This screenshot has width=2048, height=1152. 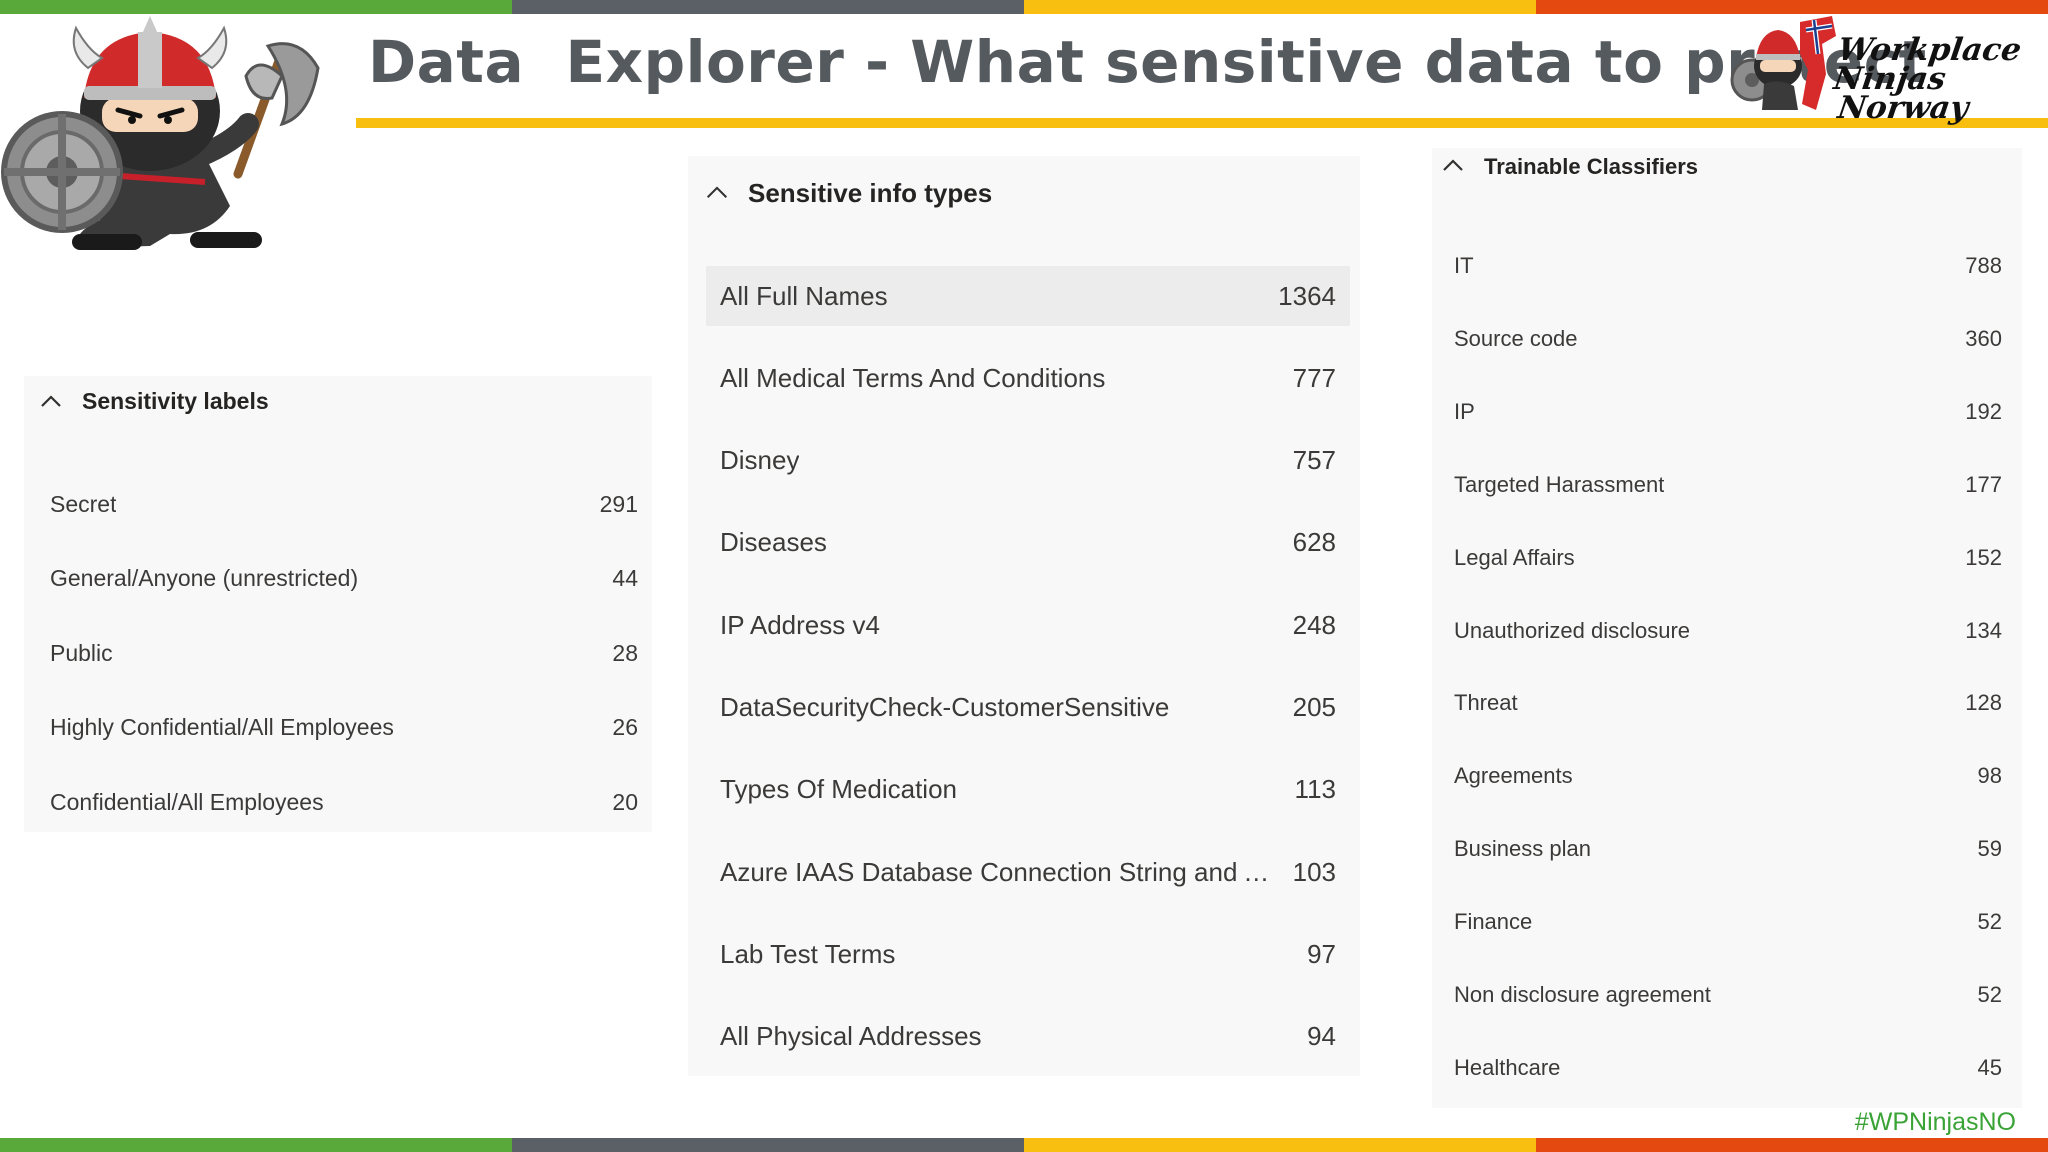 I want to click on item-count: 248, so click(x=1314, y=624).